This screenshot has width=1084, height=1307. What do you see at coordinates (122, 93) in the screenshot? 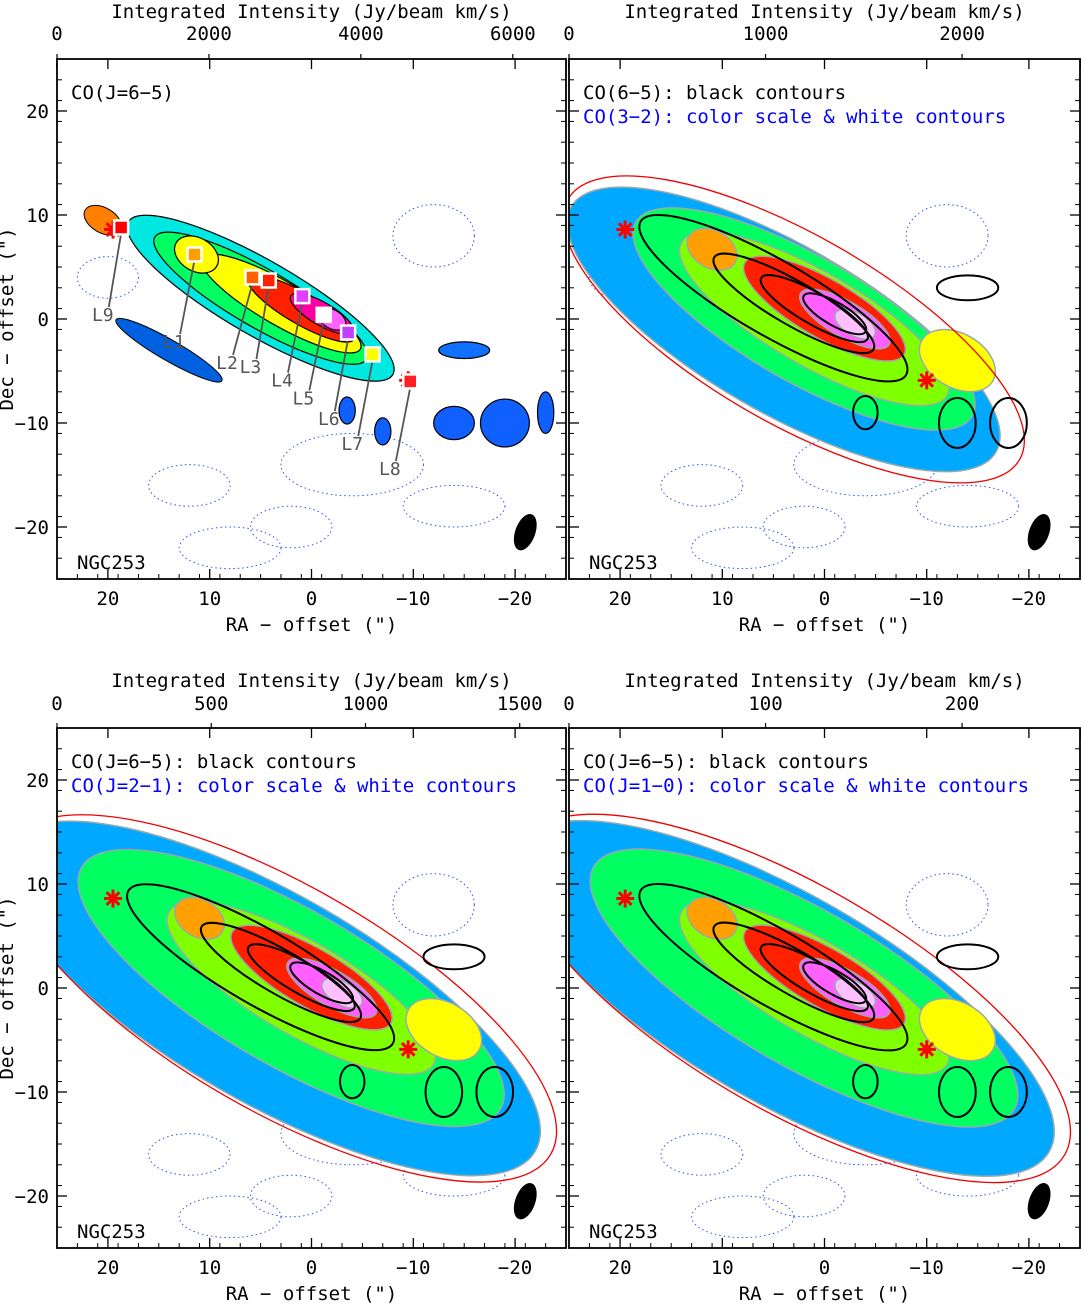
I see `annotation: CO(J=6−5)` at bounding box center [122, 93].